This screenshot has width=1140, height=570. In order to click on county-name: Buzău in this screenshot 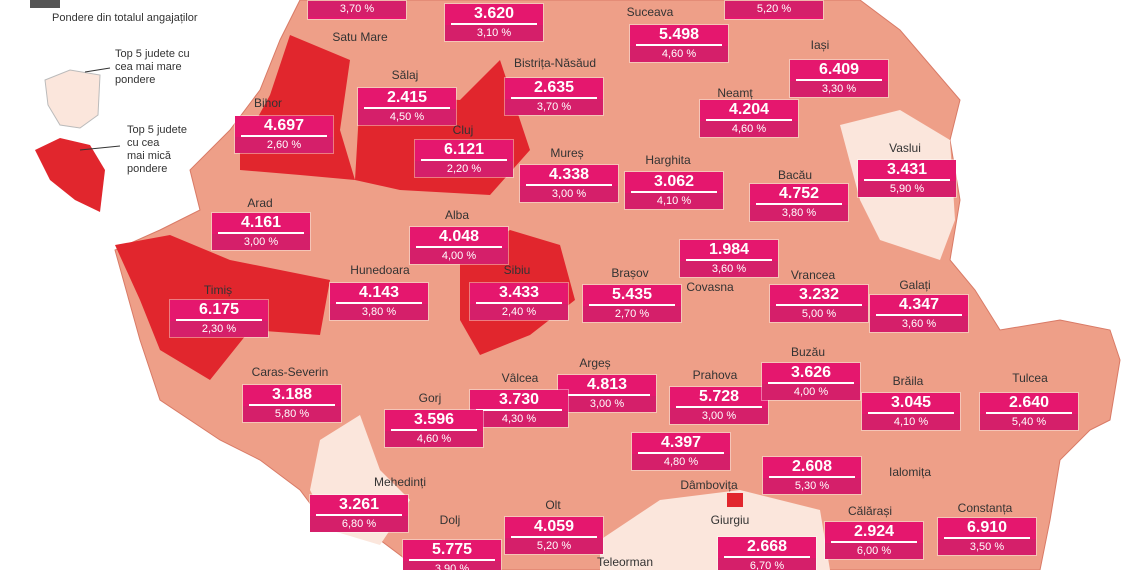, I will do `click(808, 352)`.